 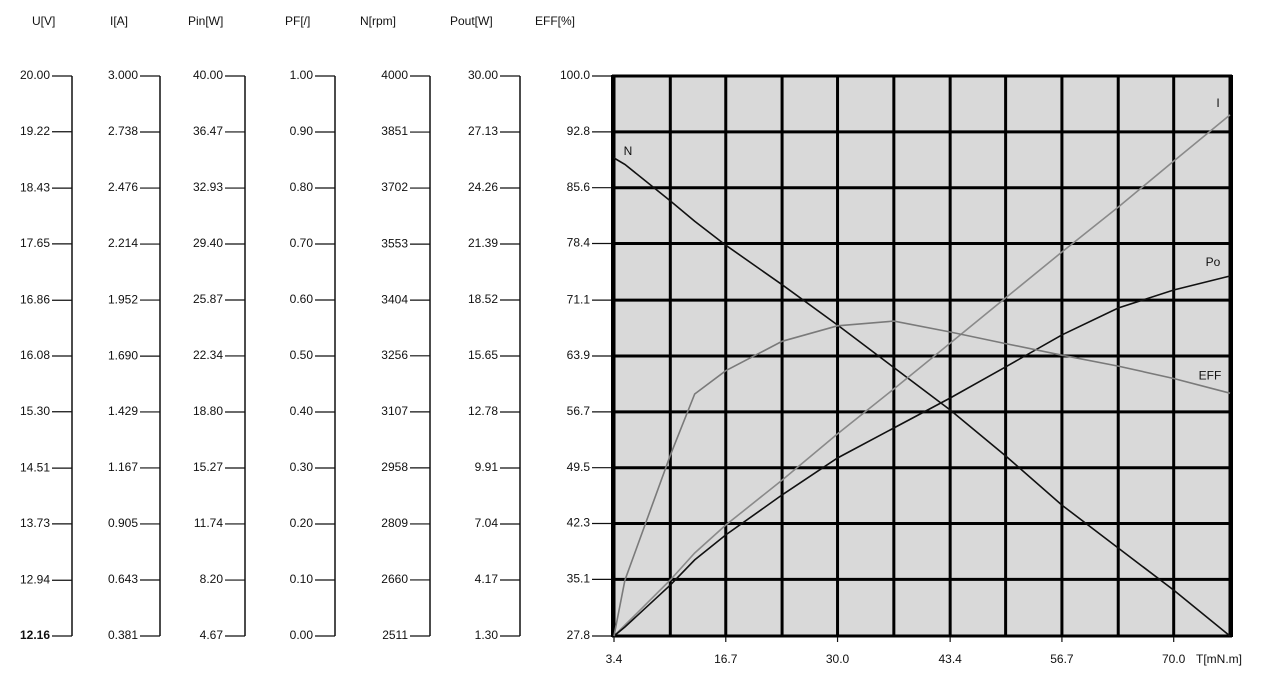 What do you see at coordinates (208, 299) in the screenshot?
I see `y-tick-label: 25.87` at bounding box center [208, 299].